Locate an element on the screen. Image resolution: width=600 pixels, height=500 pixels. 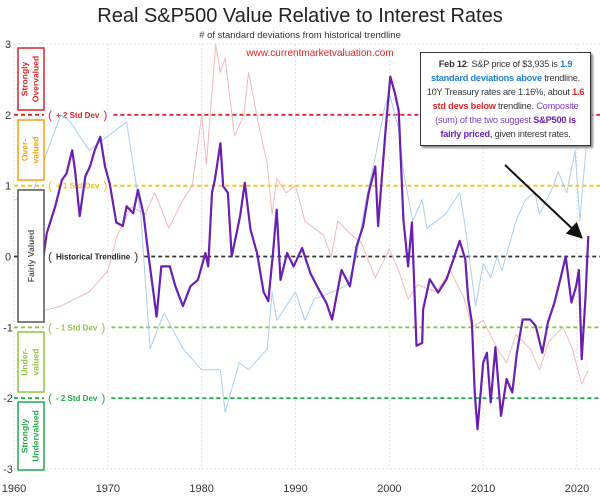
annotation-text-3: trendline. is located at coordinates (516, 106).